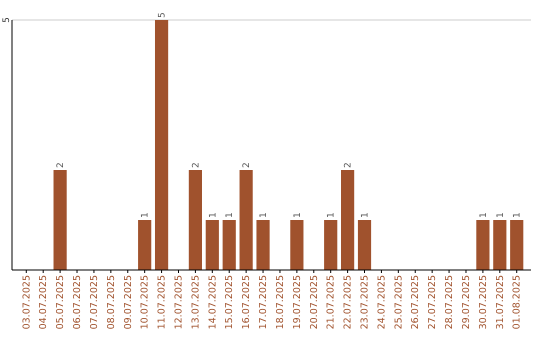 This screenshot has height=340, width=540. Describe the element at coordinates (382, 302) in the screenshot. I see `x-tick-label: 24.07.2025` at that location.